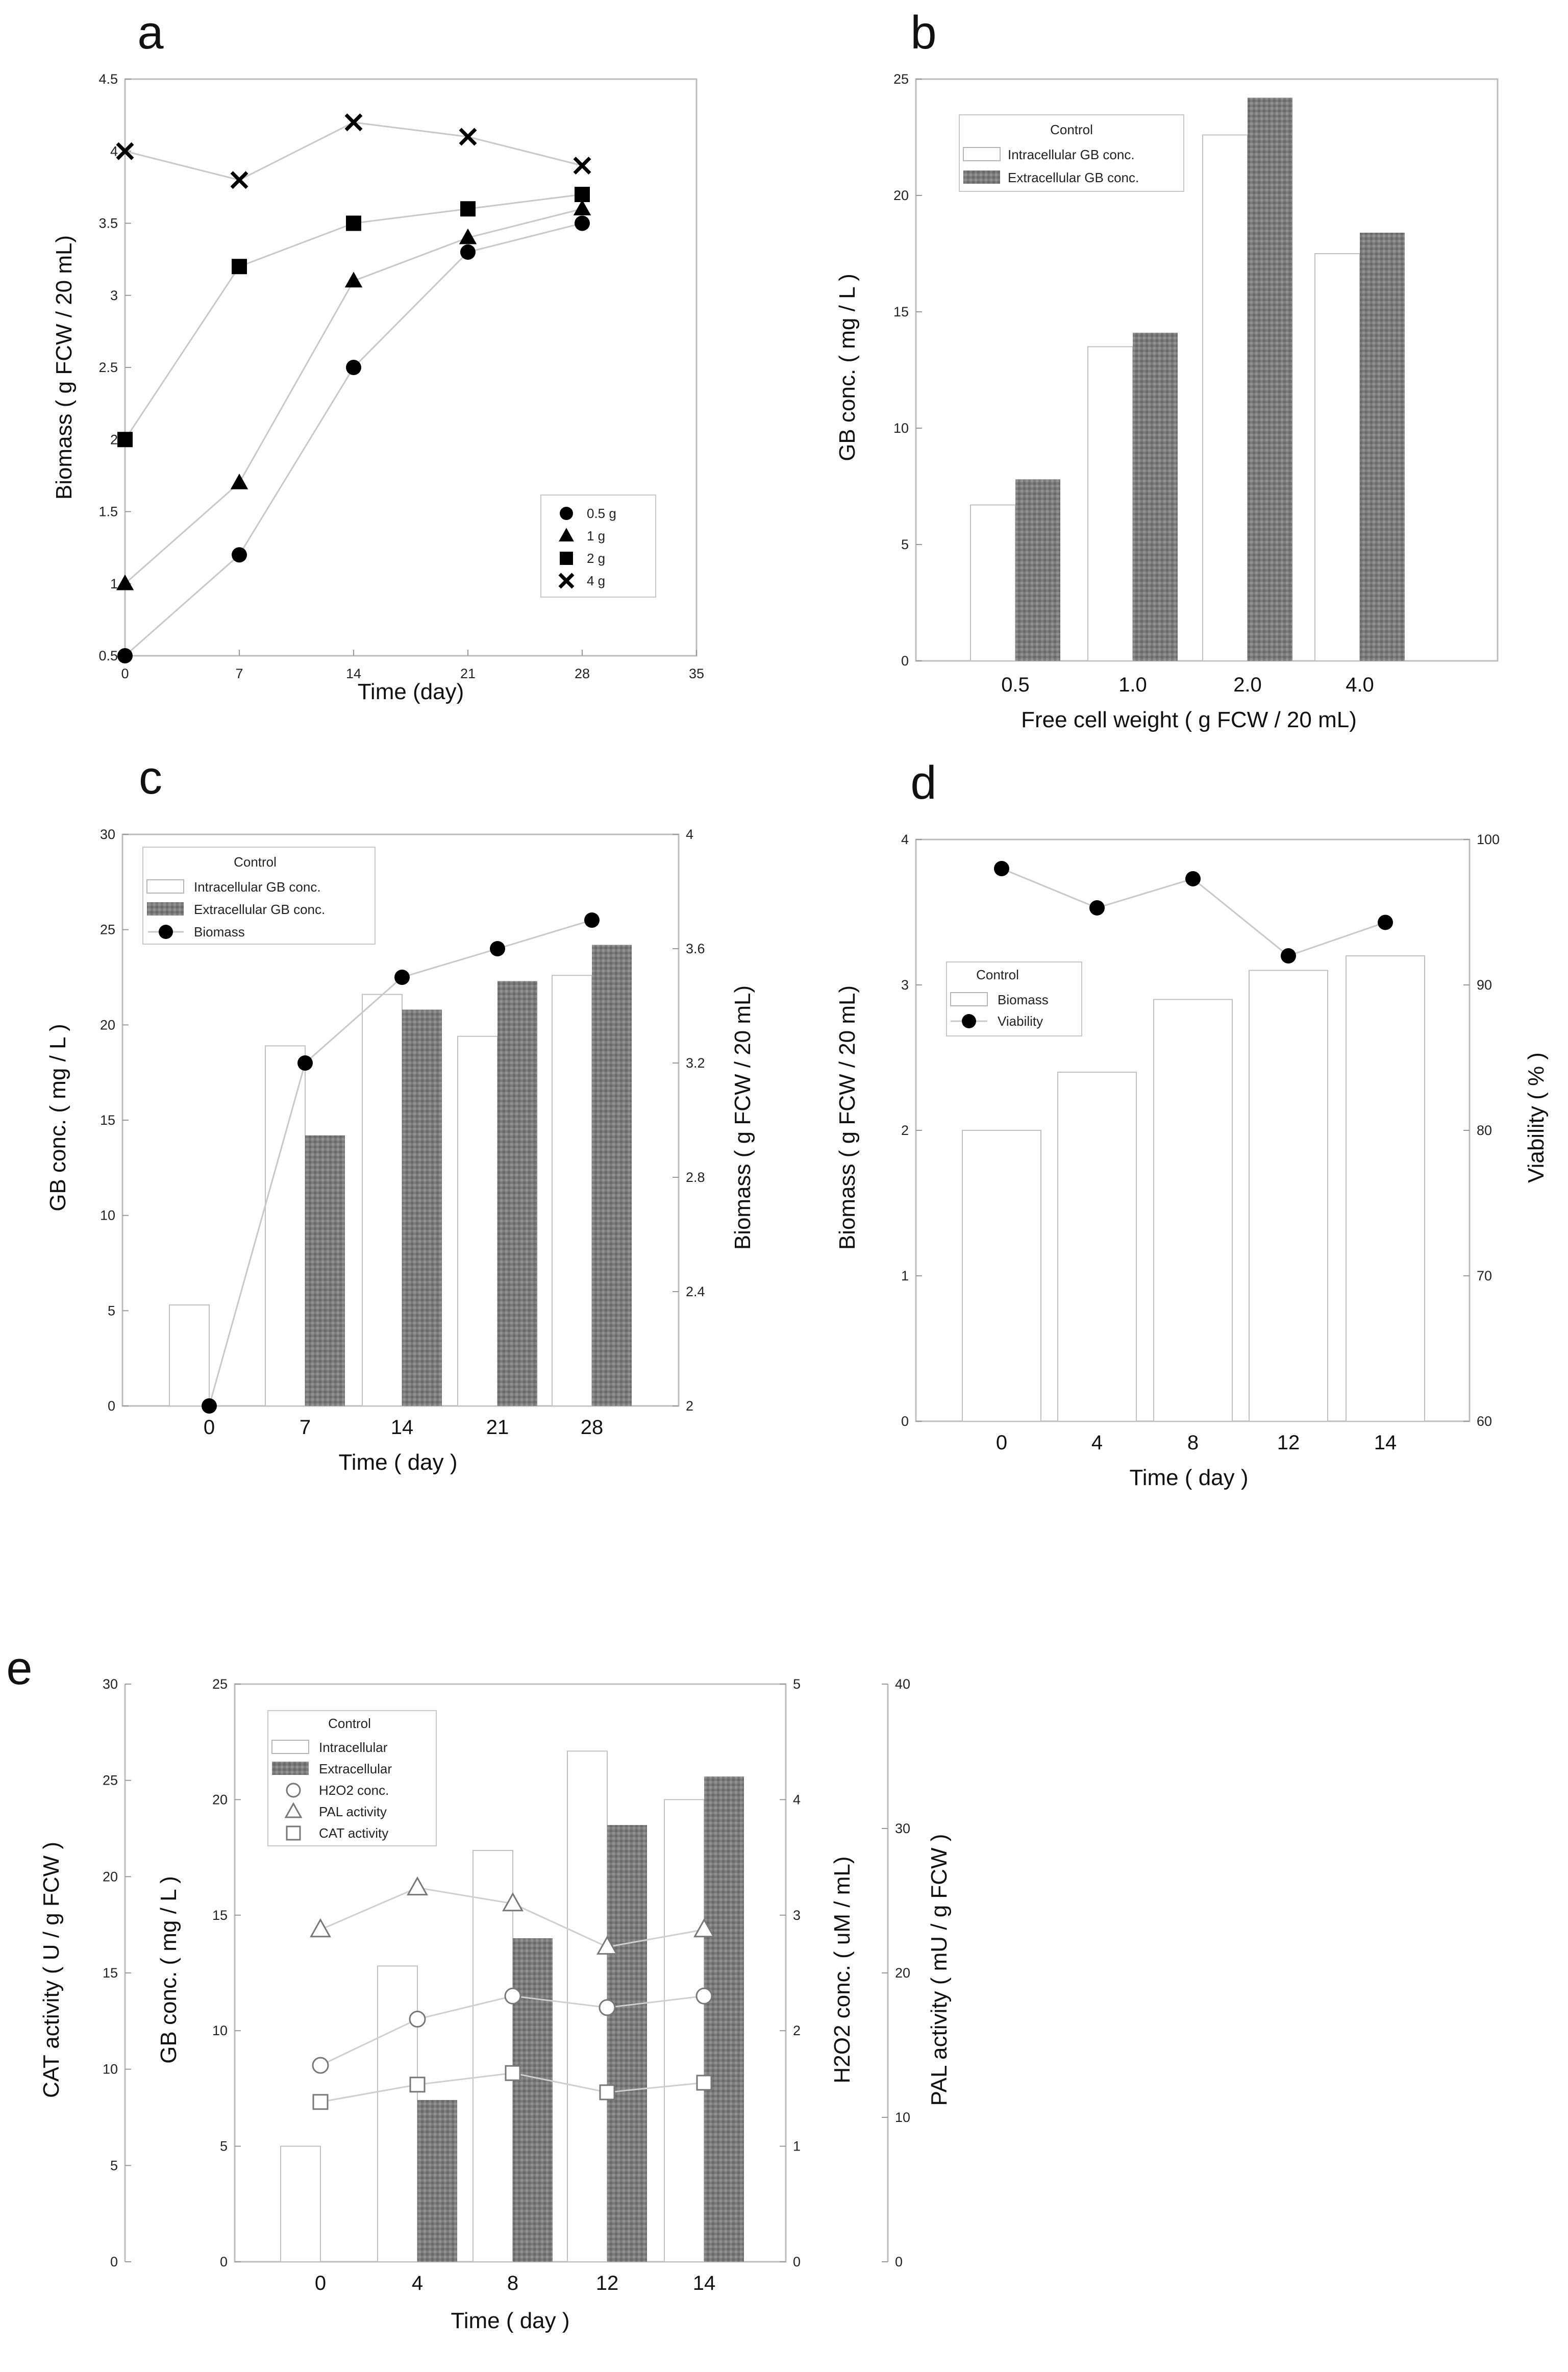  I want to click on legend-title-c: Control, so click(256, 862).